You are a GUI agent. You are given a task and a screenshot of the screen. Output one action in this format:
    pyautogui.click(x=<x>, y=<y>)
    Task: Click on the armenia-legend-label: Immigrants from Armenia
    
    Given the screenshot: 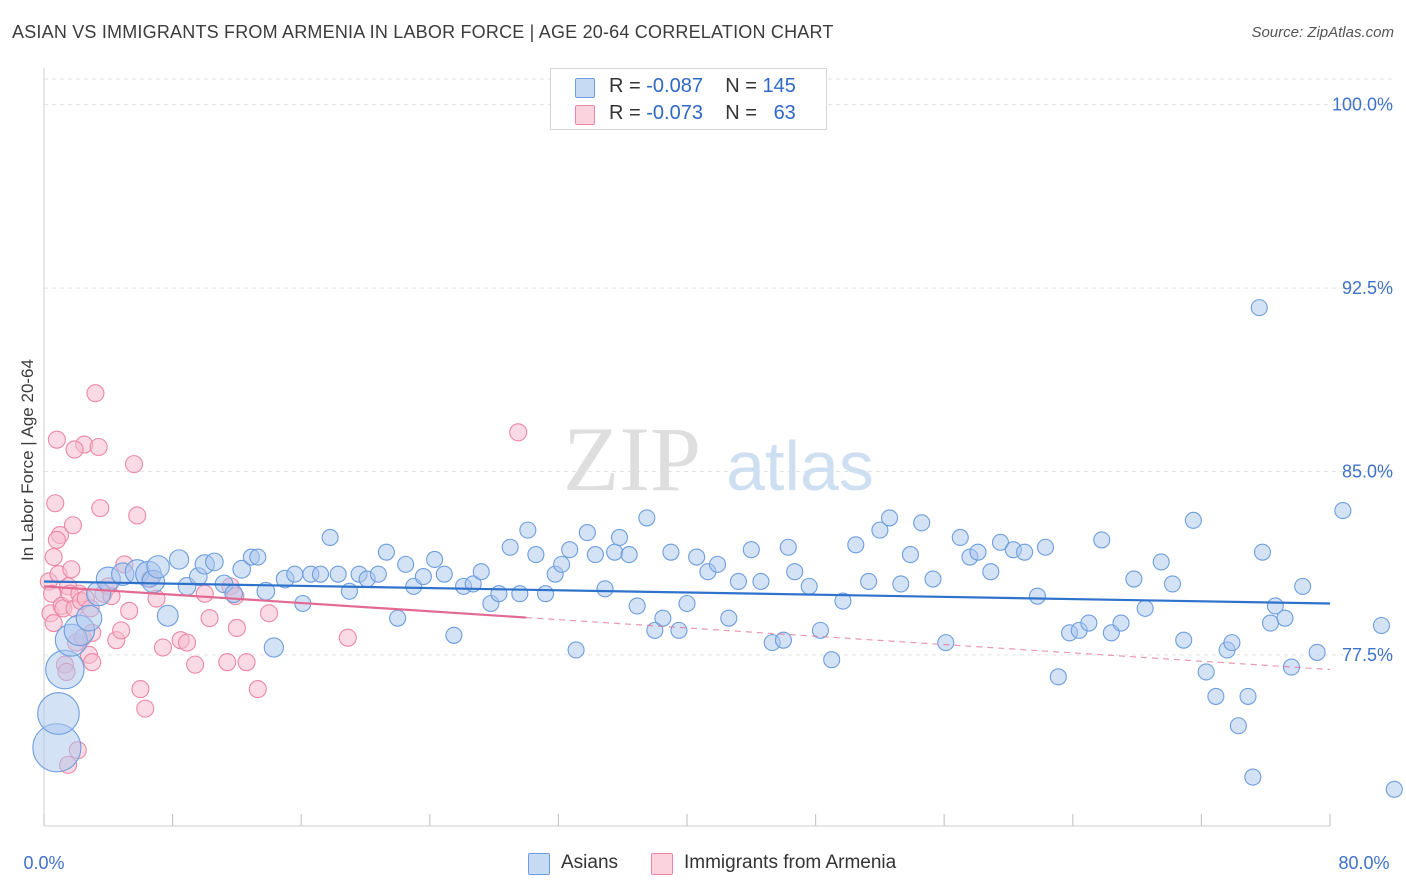 What is the action you would take?
    pyautogui.click(x=790, y=862)
    